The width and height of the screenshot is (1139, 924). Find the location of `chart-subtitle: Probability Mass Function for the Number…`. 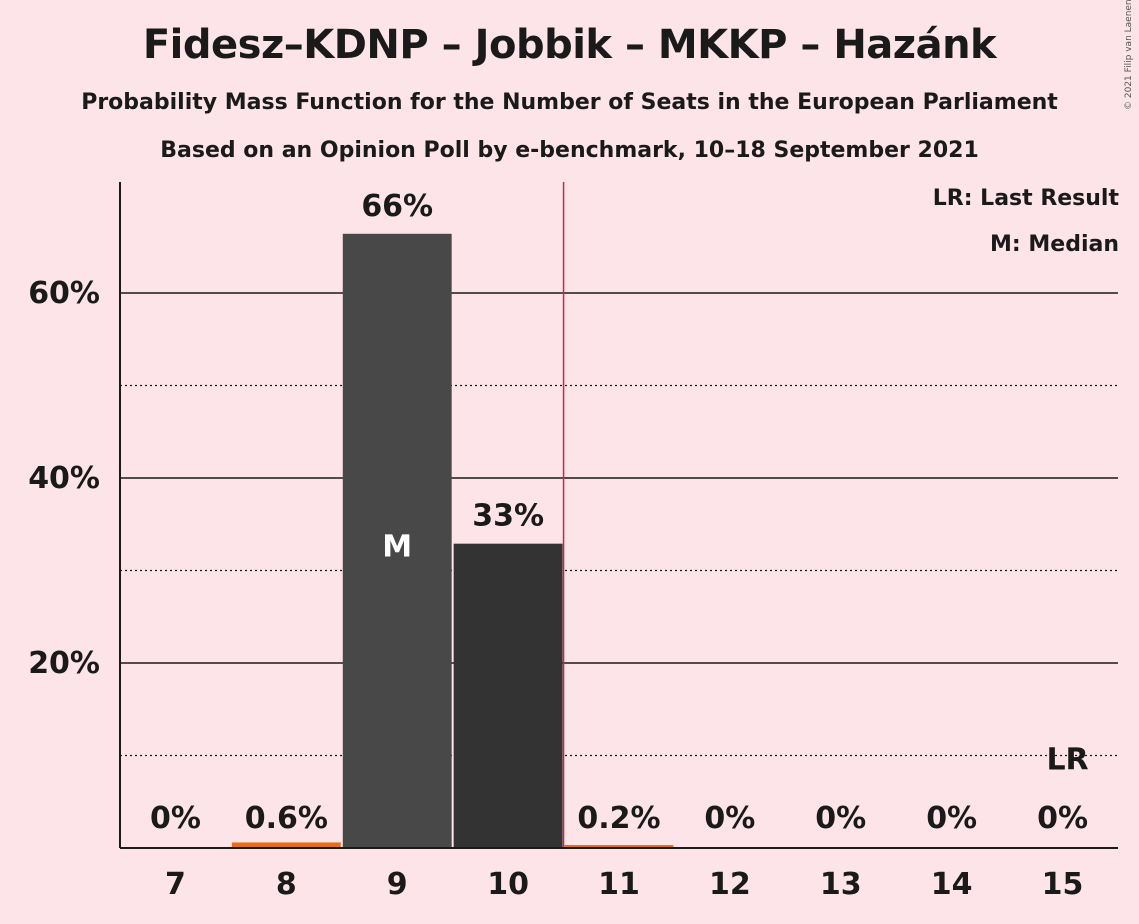

chart-subtitle: Probability Mass Function for the Number… is located at coordinates (569, 102).